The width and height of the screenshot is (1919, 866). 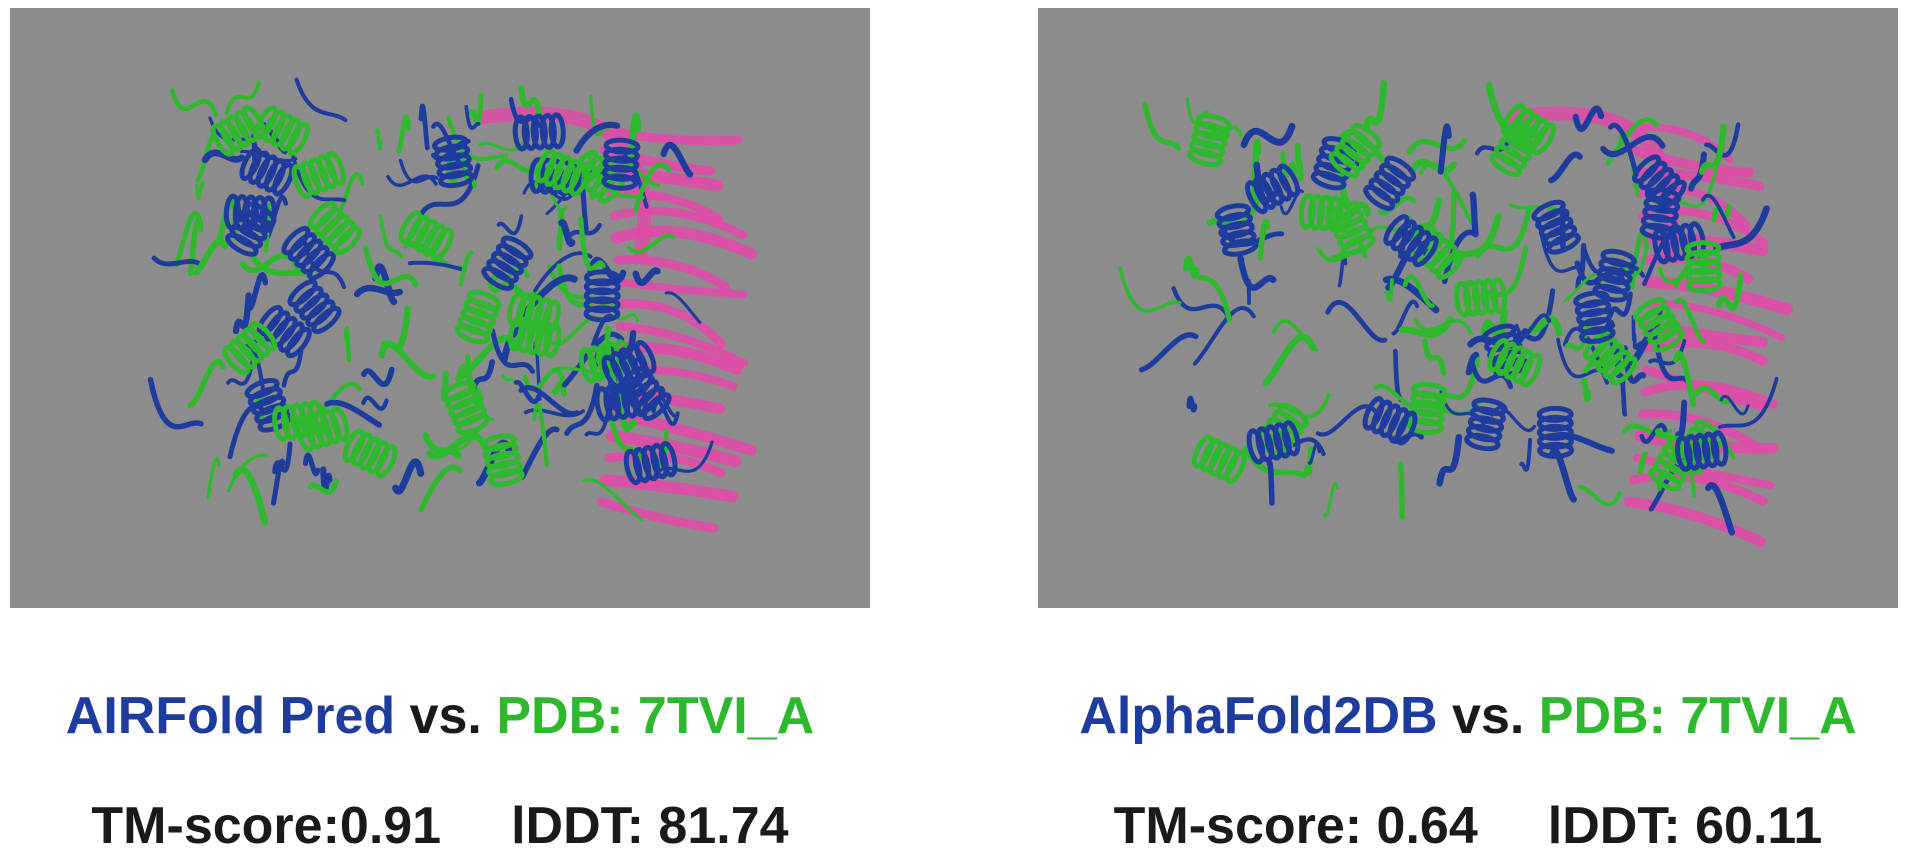 I want to click on prediction-label: AlphaFold2DB, so click(x=1258, y=716).